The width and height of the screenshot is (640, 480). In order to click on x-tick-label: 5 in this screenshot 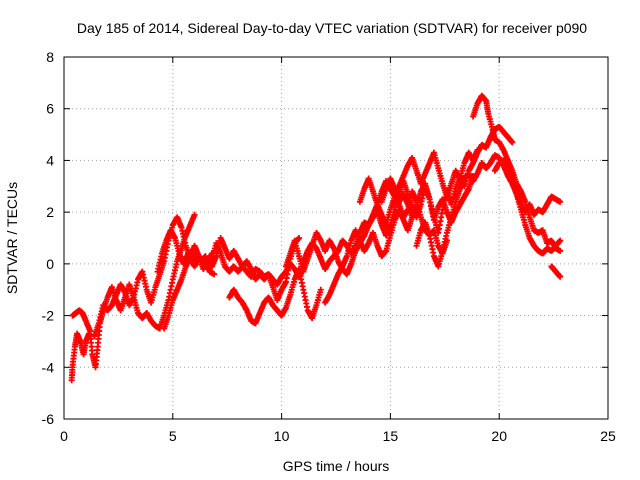, I will do `click(173, 436)`.